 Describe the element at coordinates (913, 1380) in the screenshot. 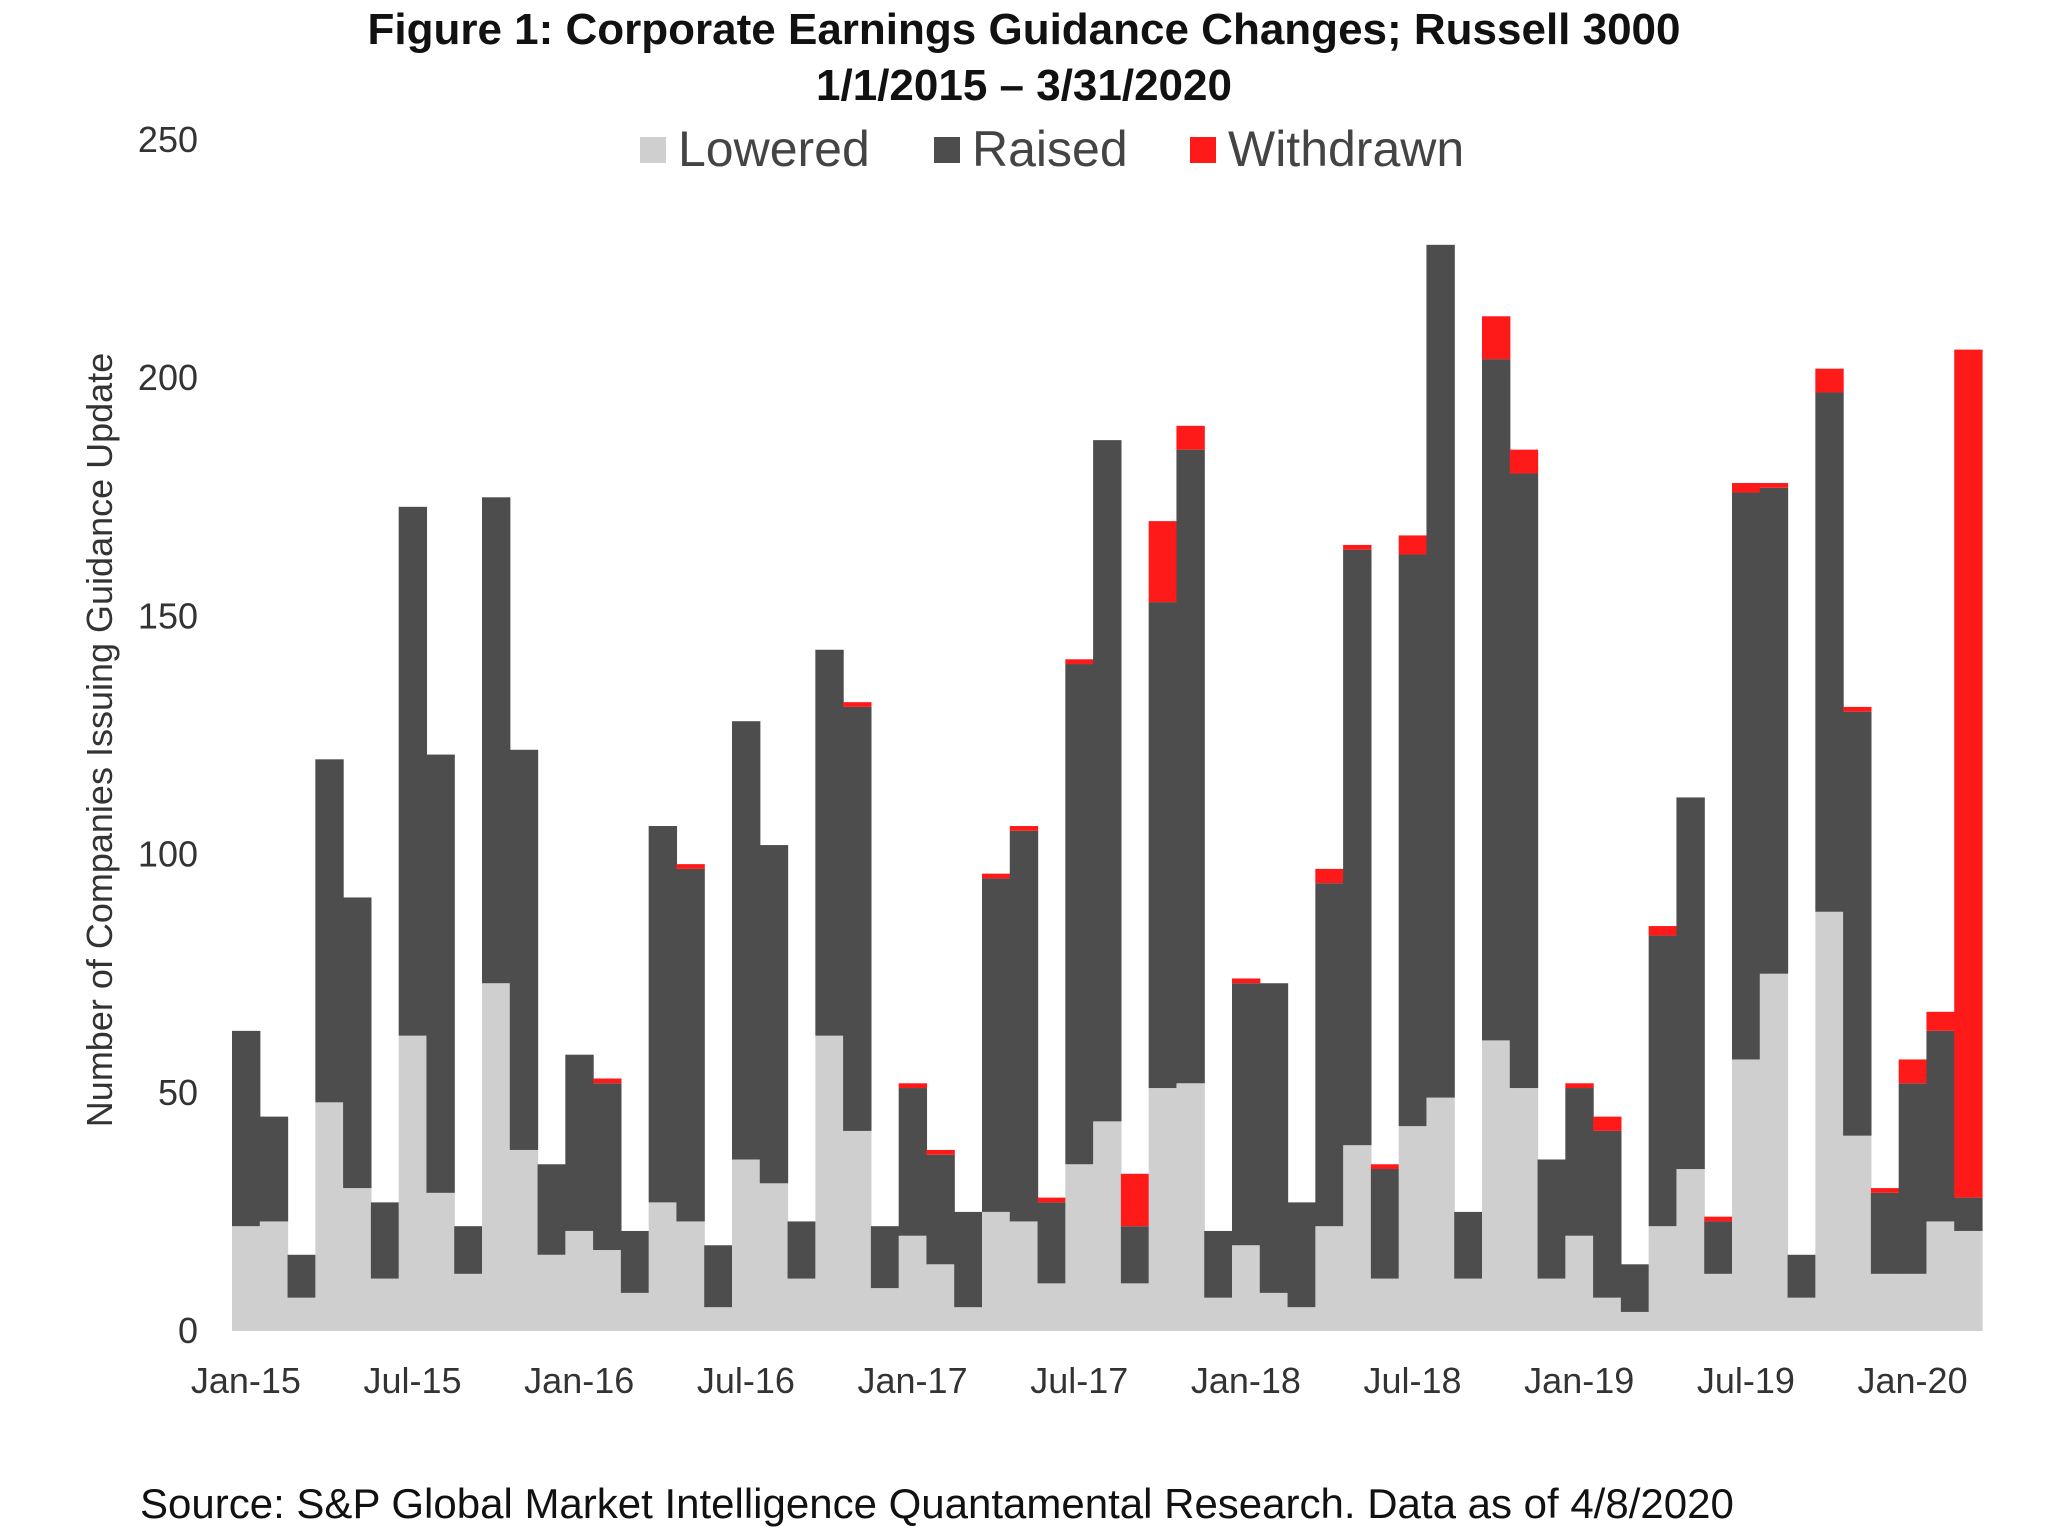

I see `x-tick-label: Jan-17` at that location.